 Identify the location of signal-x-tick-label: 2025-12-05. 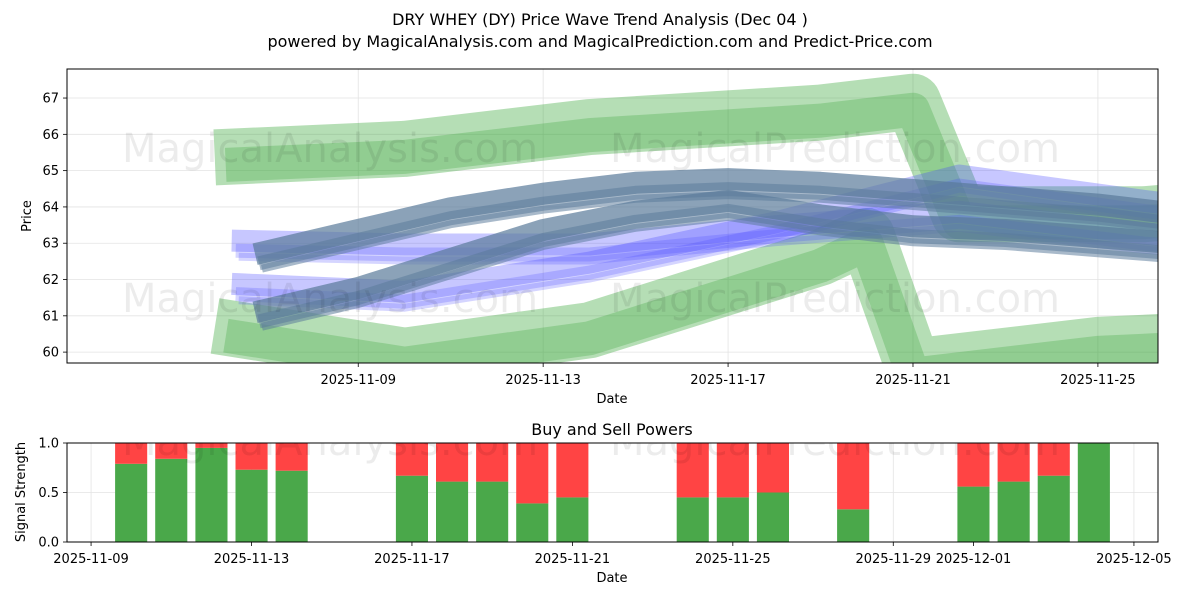
(1134, 559).